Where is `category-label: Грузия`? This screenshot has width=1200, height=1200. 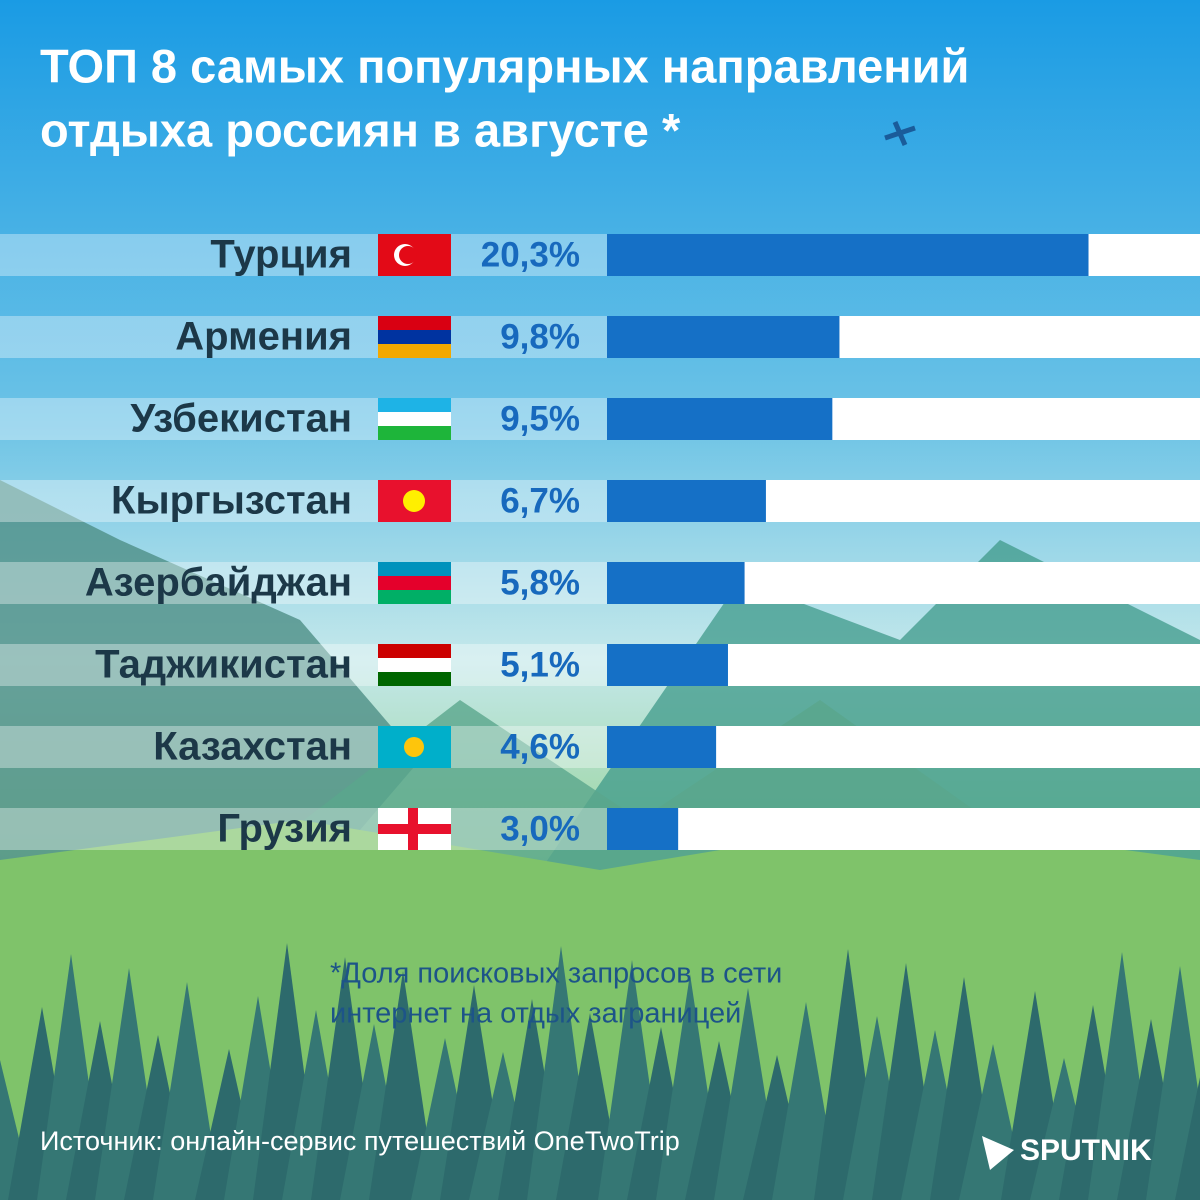 category-label: Грузия is located at coordinates (284, 829).